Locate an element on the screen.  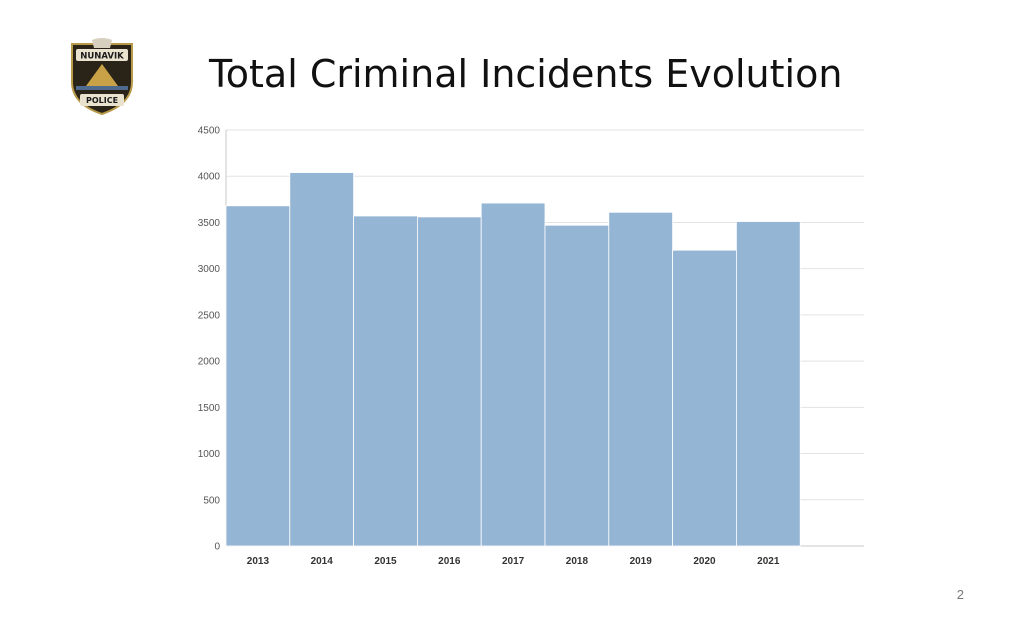
y-tick-label: 500 is located at coordinates (211, 500).